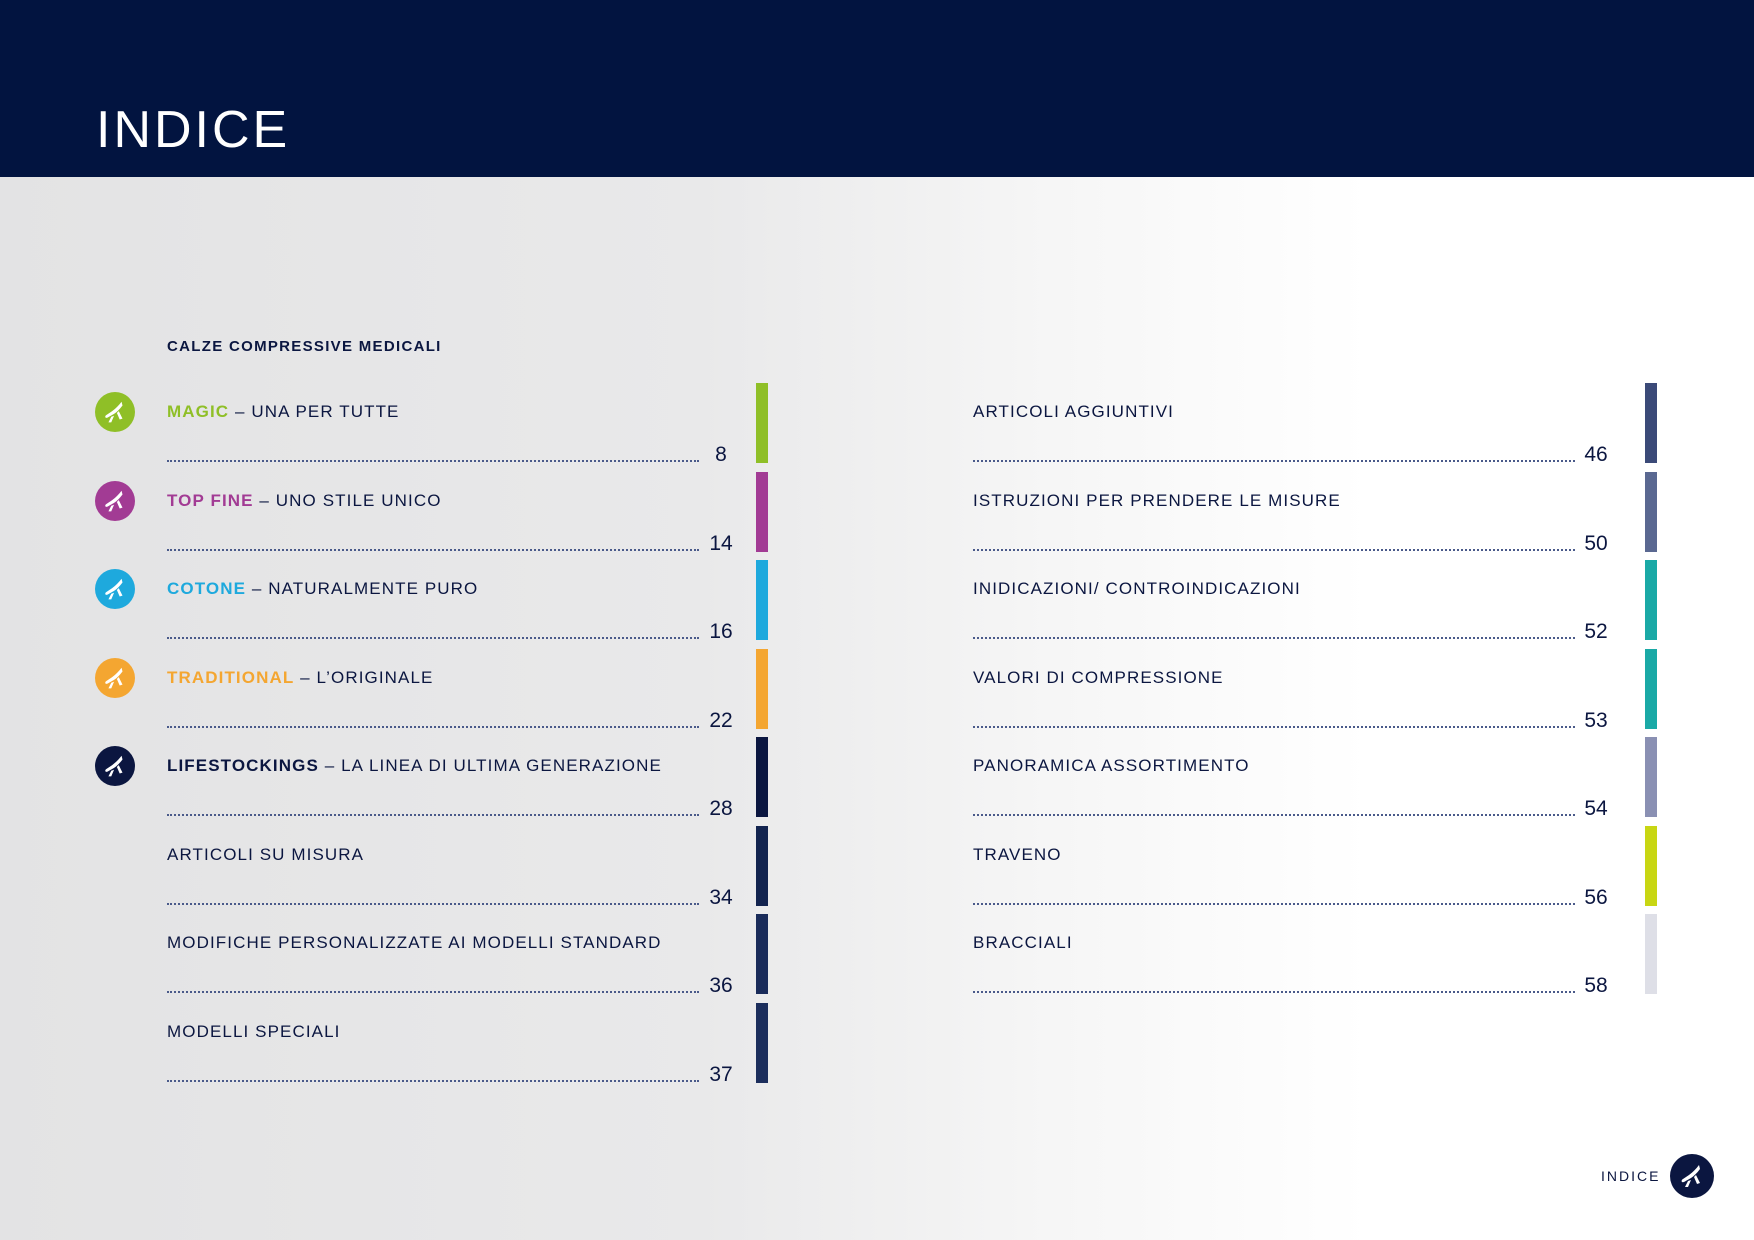  I want to click on toc-entry-brand: MAGIC, so click(198, 411).